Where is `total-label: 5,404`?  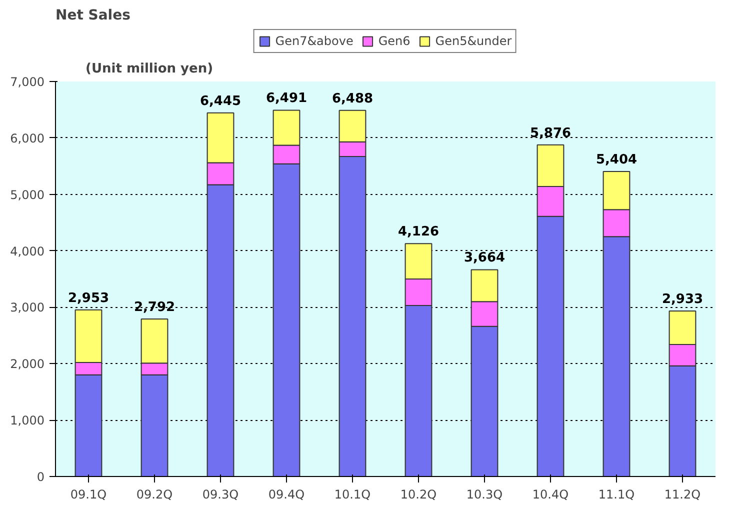
total-label: 5,404 is located at coordinates (617, 160).